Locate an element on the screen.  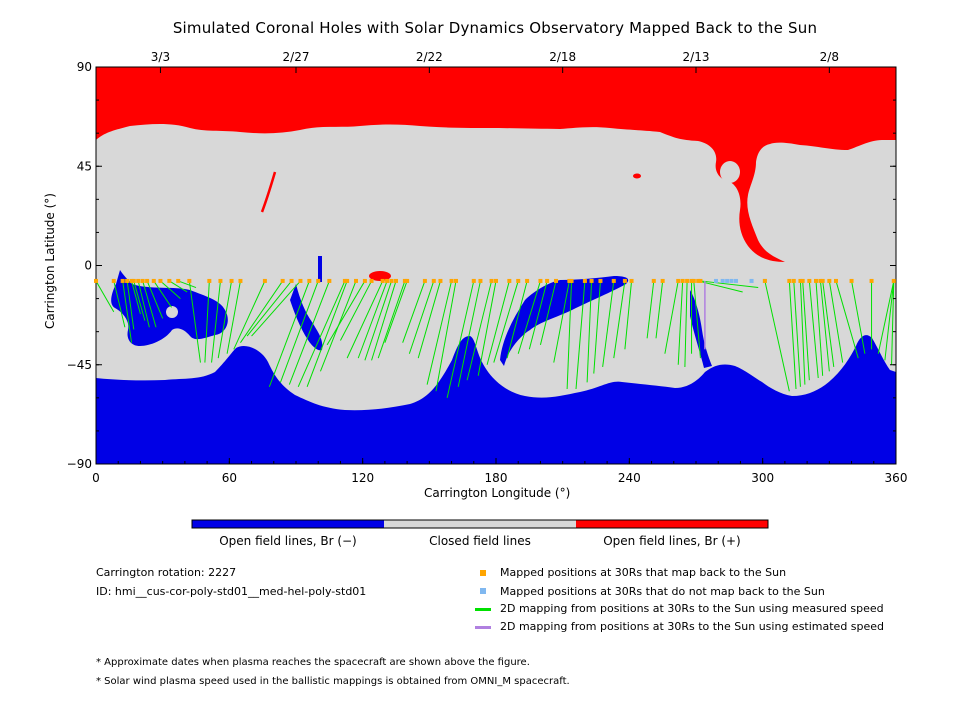
top-date-label: 2/18 is located at coordinates (562, 57).